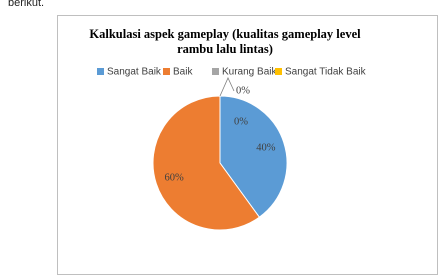 The width and height of the screenshot is (440, 275). I want to click on intro-text: berikut., so click(26, 4).